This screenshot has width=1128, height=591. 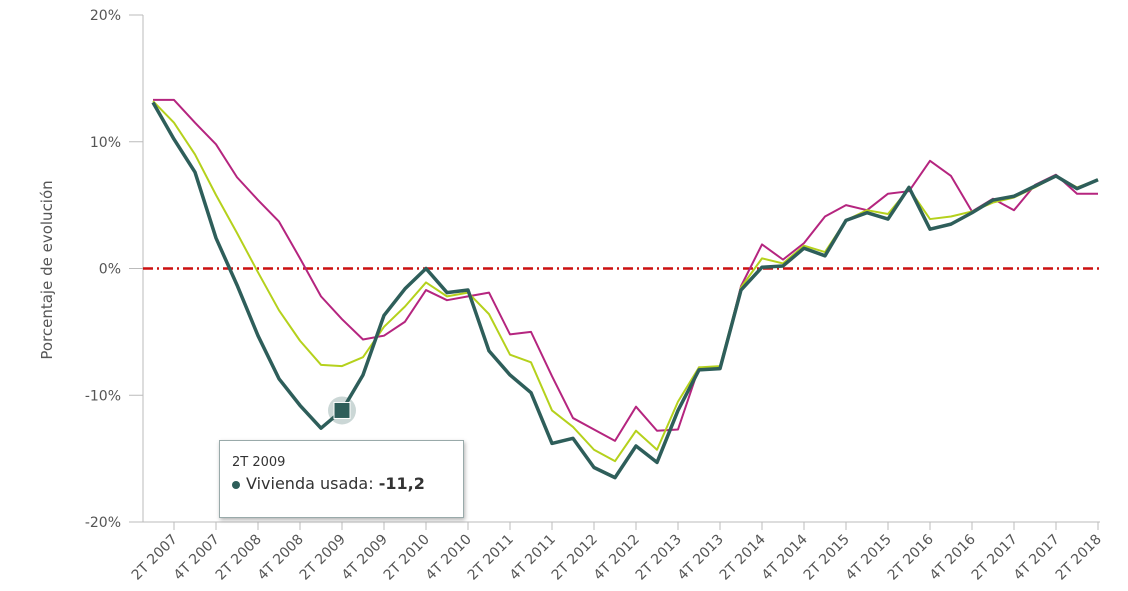 What do you see at coordinates (47, 269) in the screenshot?
I see `y-axis-label: Porcentaje de evolución` at bounding box center [47, 269].